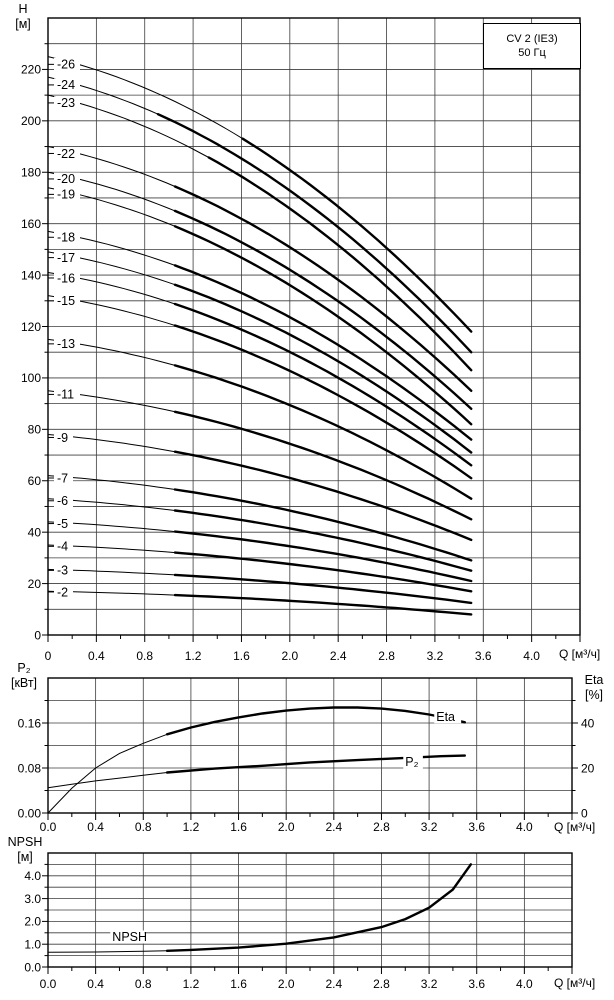  What do you see at coordinates (532, 39) in the screenshot?
I see `pump-model: CV 2 (IE3)` at bounding box center [532, 39].